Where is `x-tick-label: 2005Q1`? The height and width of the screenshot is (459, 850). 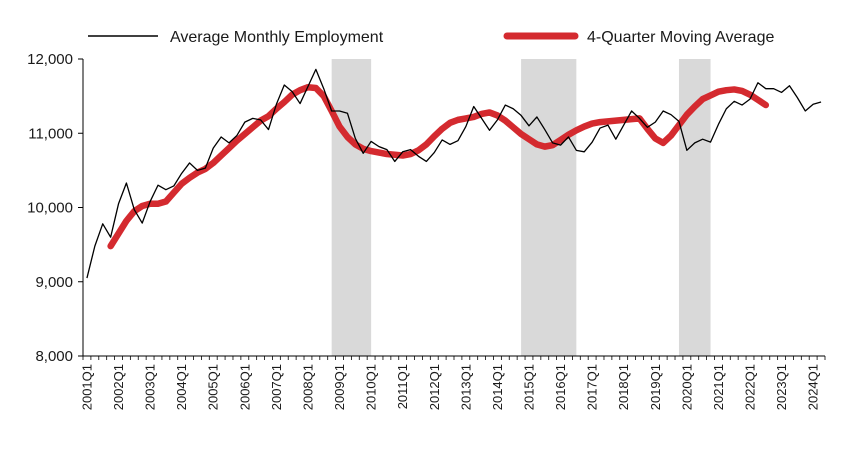 x-tick-label: 2005Q1 is located at coordinates (213, 387).